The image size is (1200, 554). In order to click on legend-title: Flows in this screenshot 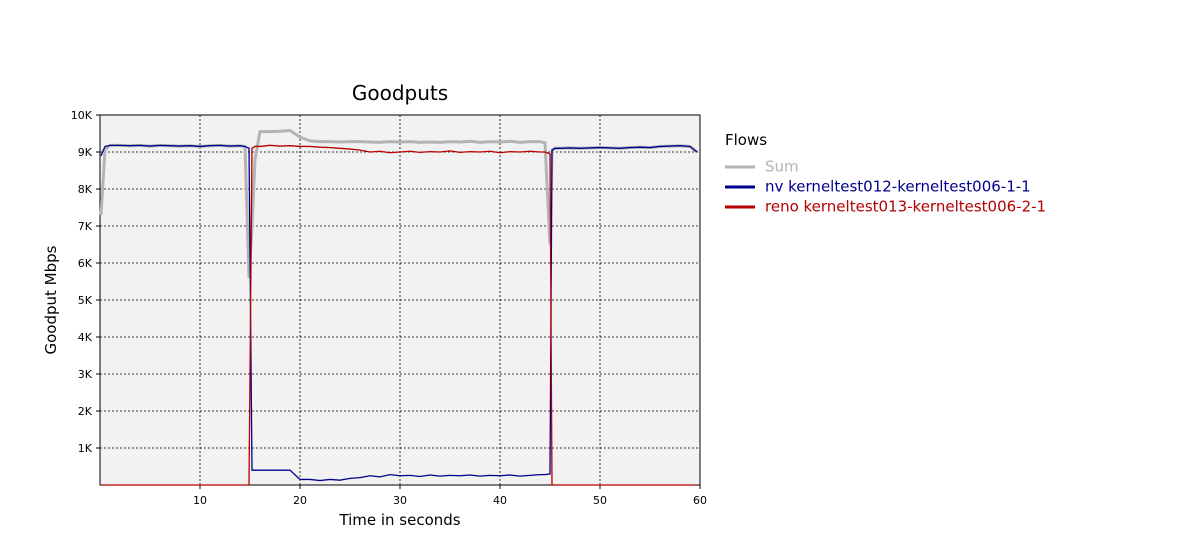, I will do `click(746, 140)`.